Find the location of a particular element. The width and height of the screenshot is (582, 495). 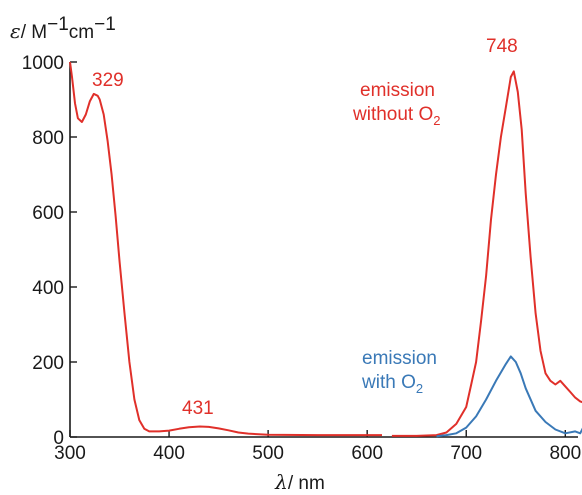

y-tick-label-200: 200 is located at coordinates (48, 363).